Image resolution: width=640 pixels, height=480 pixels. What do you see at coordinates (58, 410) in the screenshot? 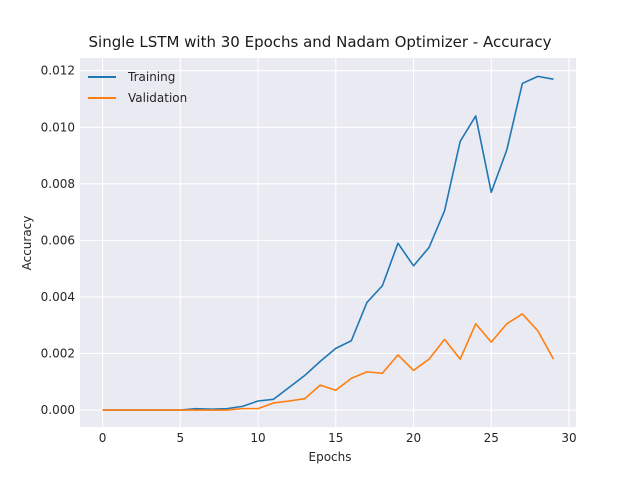
I see `y-tick-label: 0.000` at bounding box center [58, 410].